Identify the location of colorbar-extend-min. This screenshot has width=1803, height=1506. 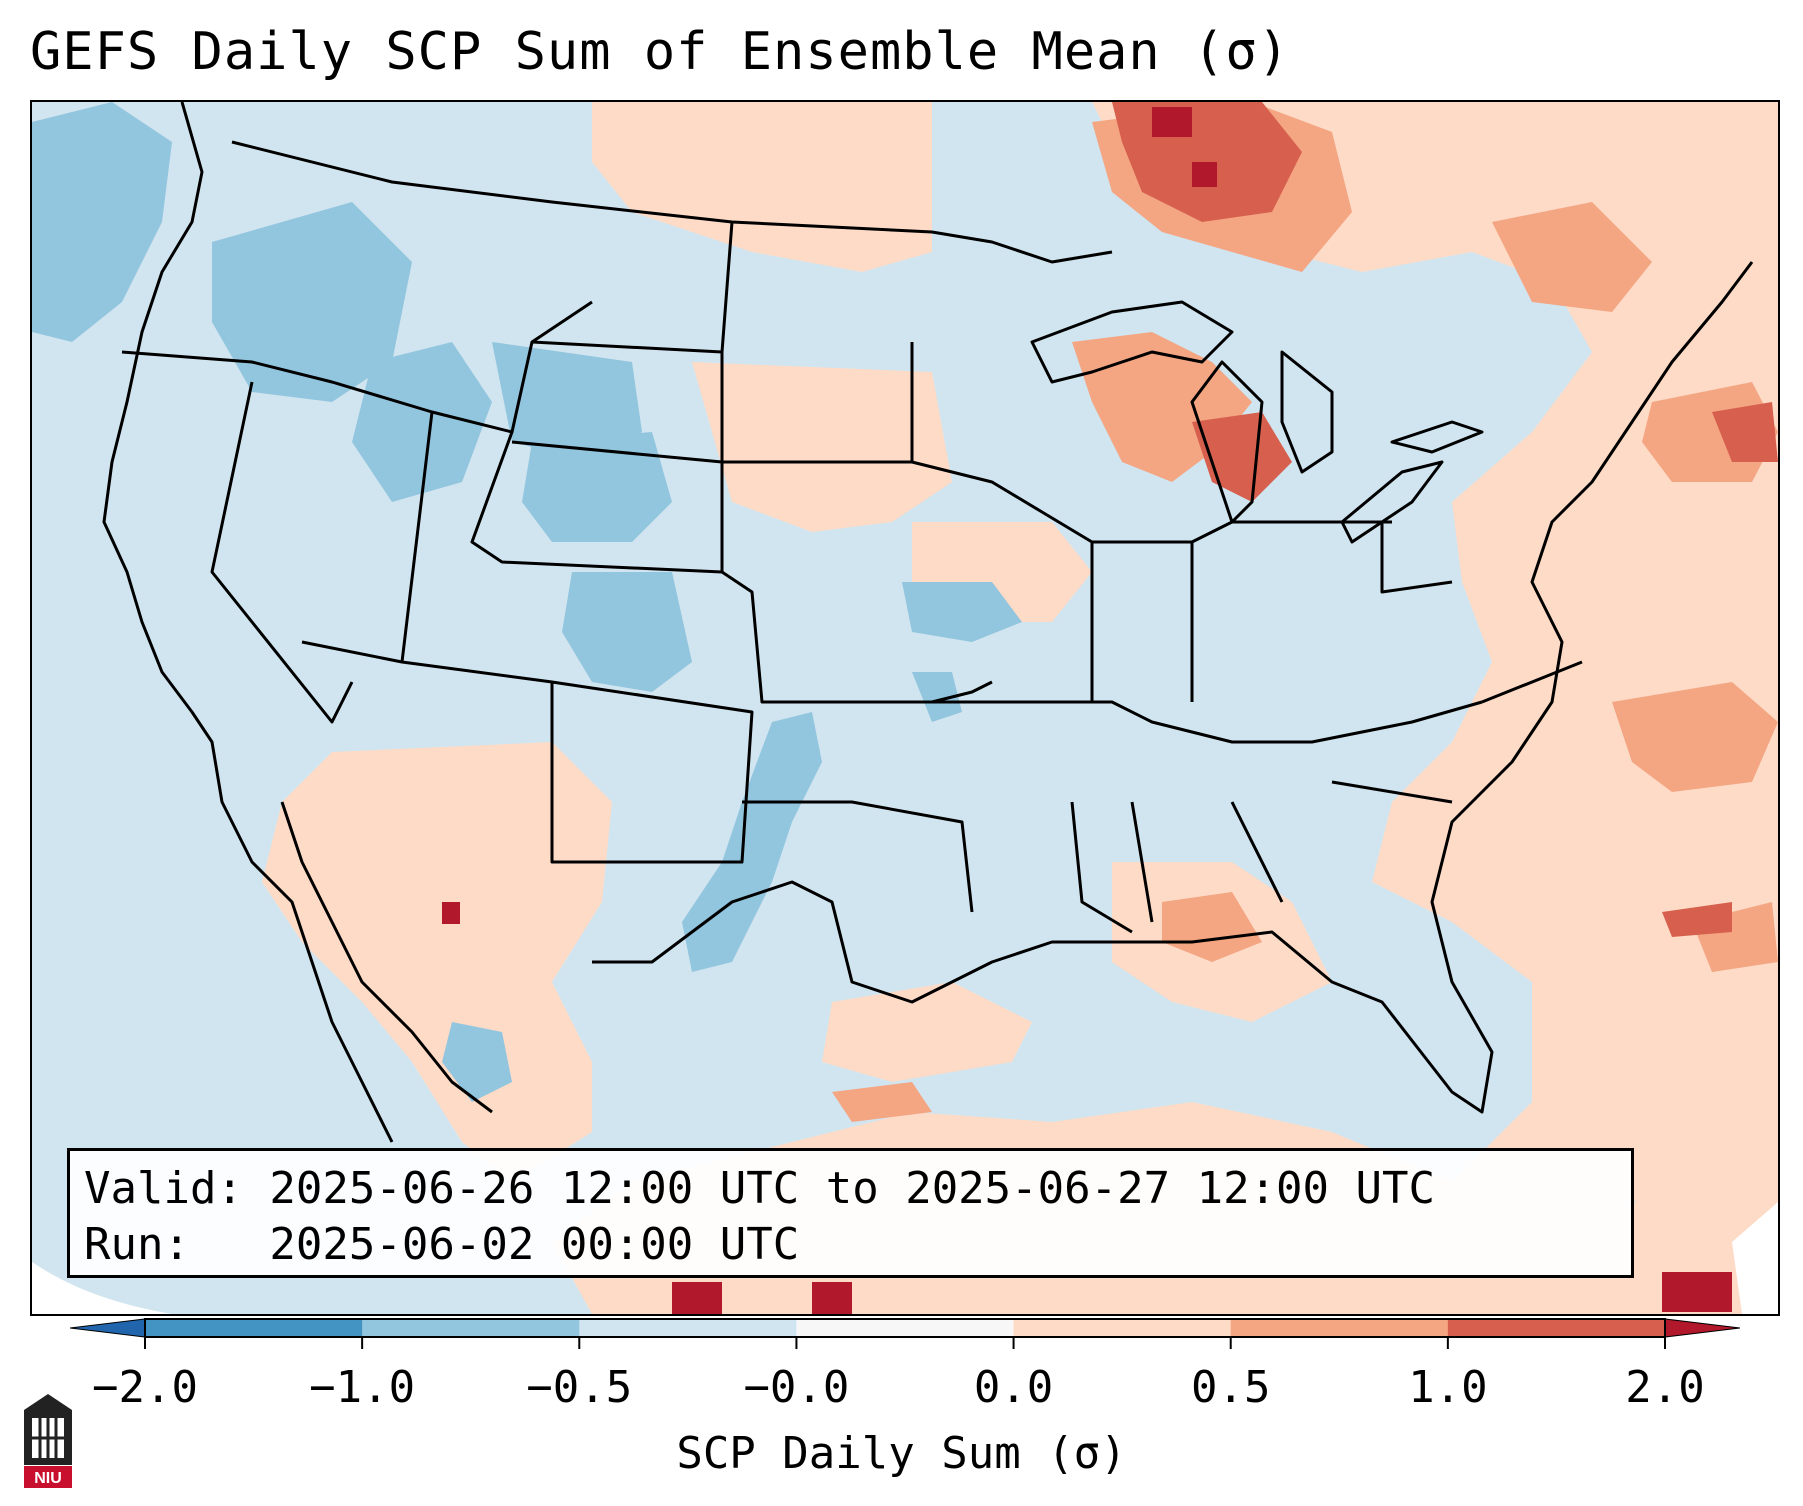
(108, 1328).